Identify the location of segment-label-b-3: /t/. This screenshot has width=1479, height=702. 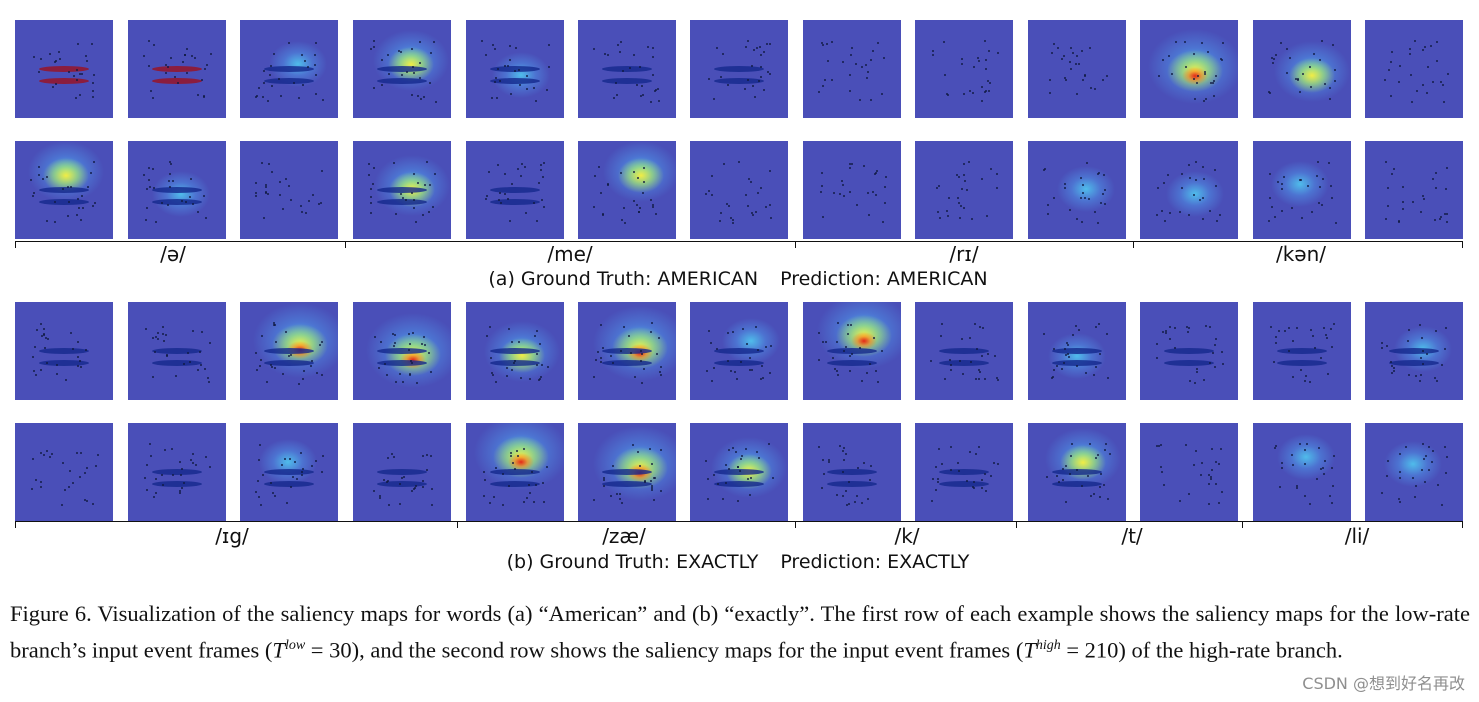
(1132, 536).